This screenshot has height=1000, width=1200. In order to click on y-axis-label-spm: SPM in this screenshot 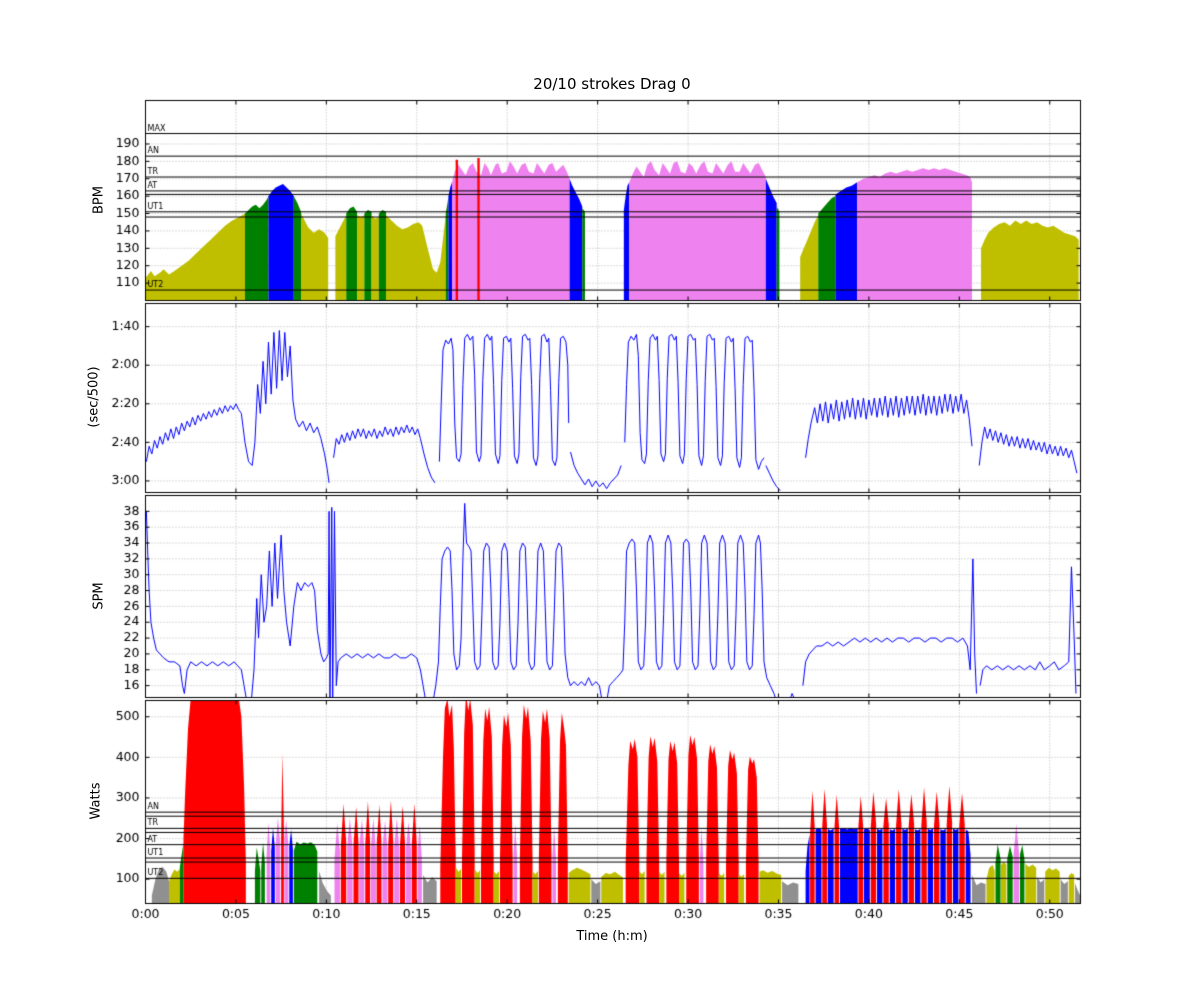, I will do `click(99, 596)`.